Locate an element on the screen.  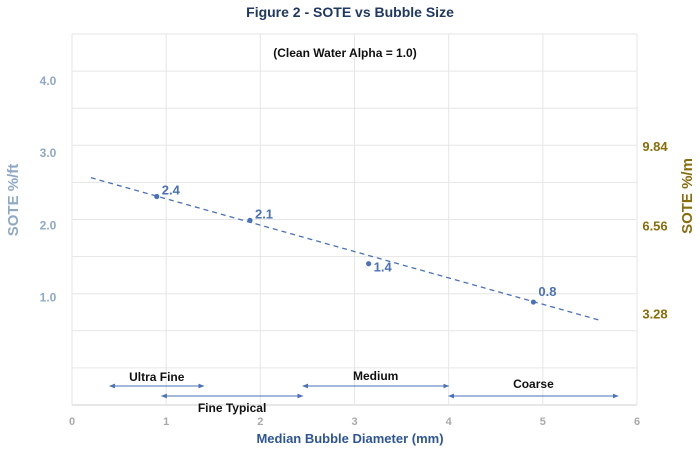
data-label: 2.4 is located at coordinates (171, 189).